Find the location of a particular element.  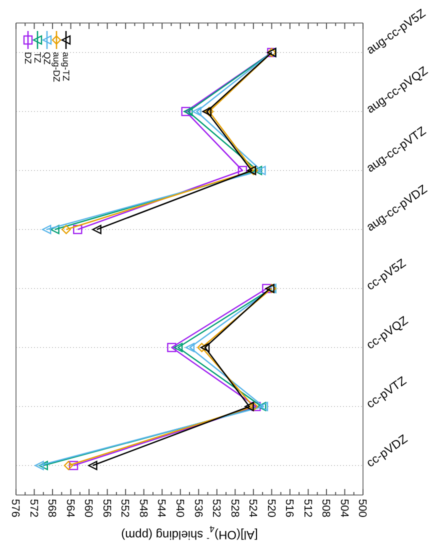

legend-label: TZ is located at coordinates (37, 58).